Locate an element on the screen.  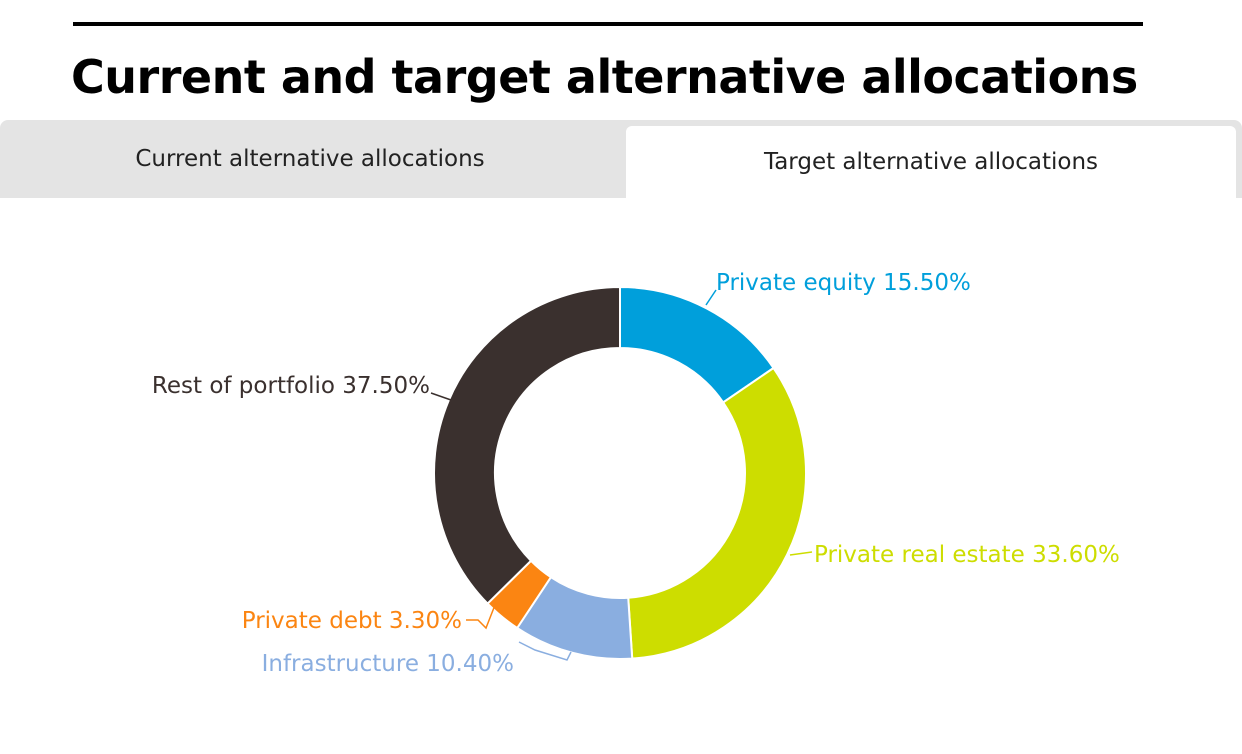
label-private-equity: Private equity 15.50% is located at coordinates (843, 283).